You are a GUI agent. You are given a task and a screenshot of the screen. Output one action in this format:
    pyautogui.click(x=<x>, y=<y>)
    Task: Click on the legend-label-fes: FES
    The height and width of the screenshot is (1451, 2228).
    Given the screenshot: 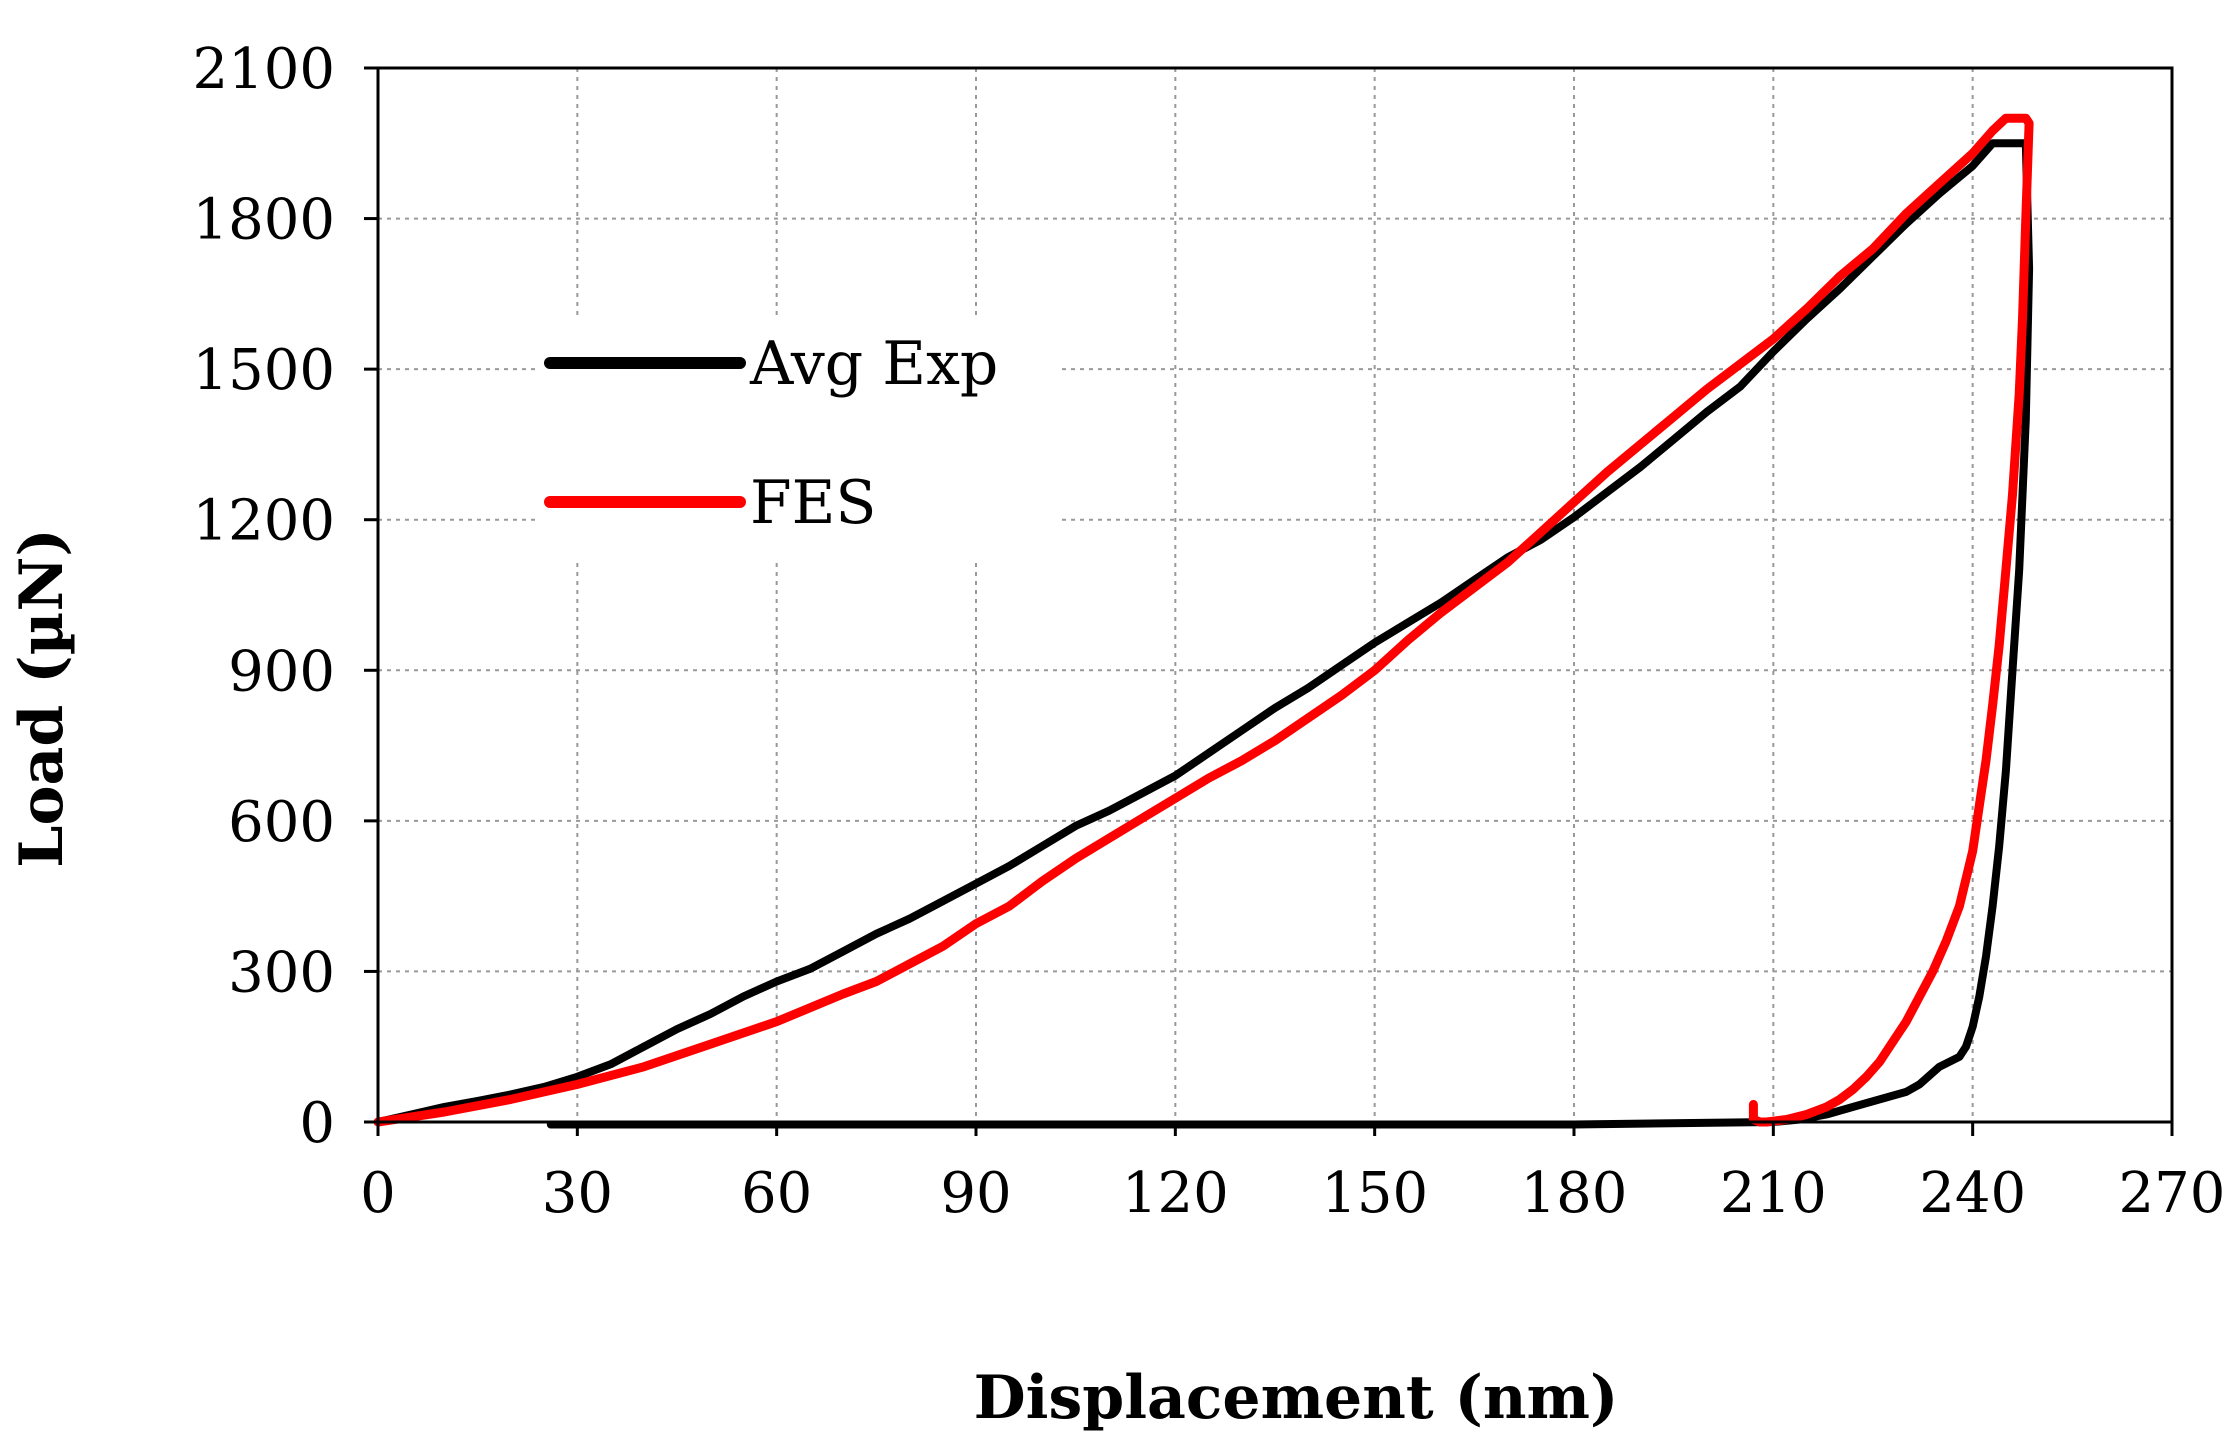 What is the action you would take?
    pyautogui.click(x=813, y=503)
    